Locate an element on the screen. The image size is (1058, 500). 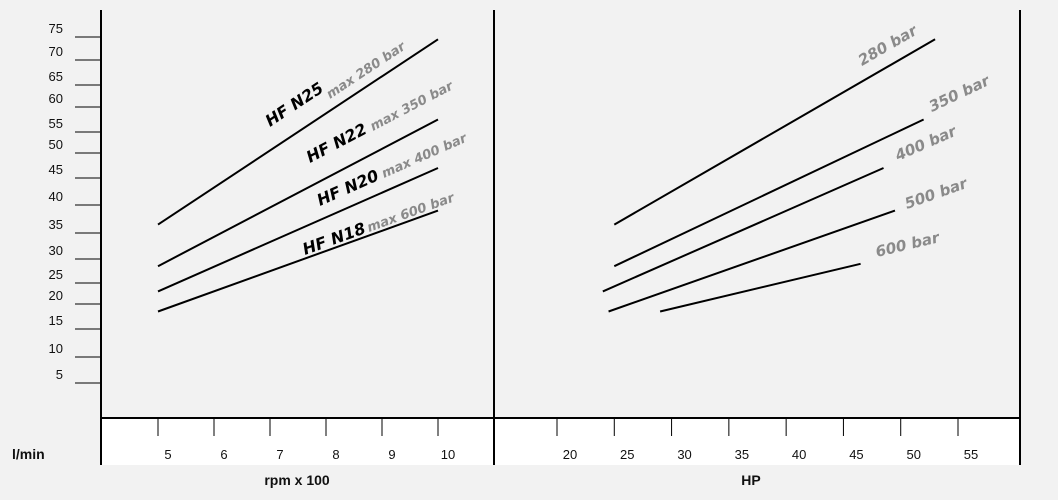
y-tick-label: 70 is located at coordinates (56, 51).